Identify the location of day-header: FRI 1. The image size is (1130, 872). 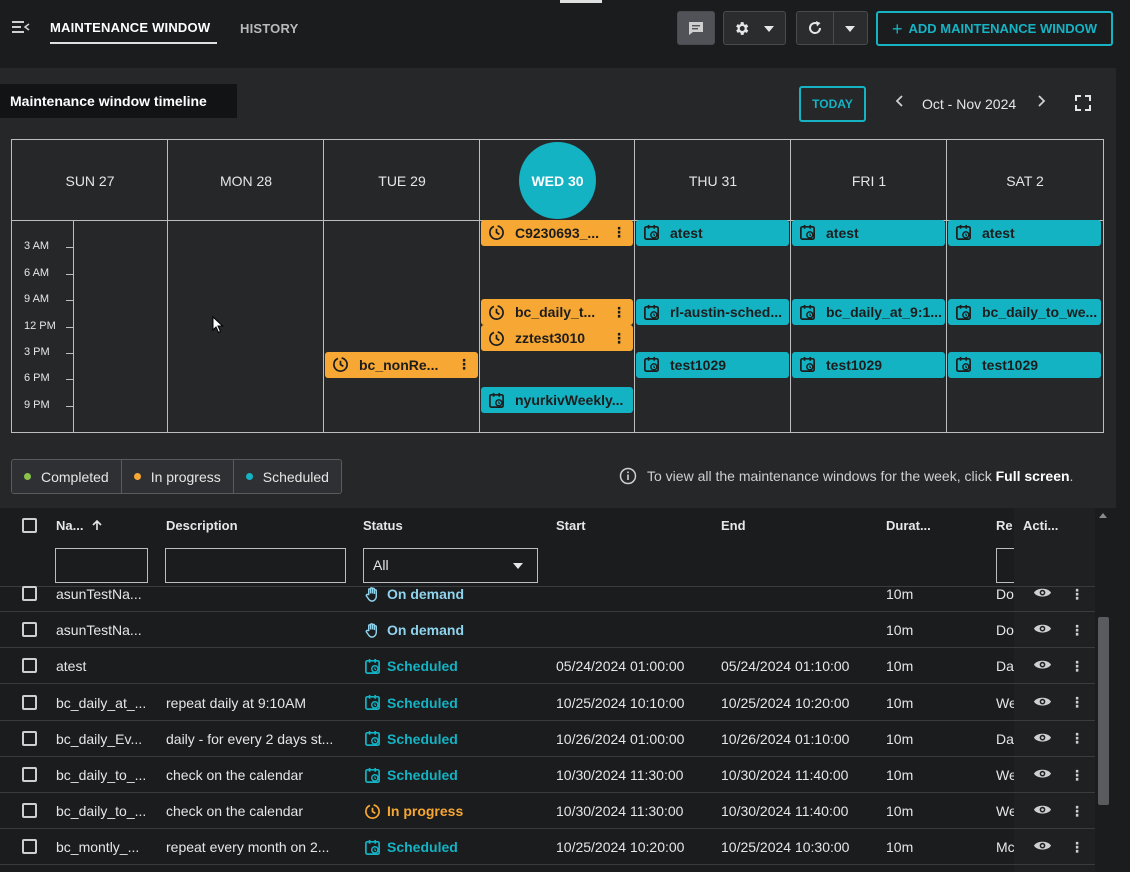
(869, 180).